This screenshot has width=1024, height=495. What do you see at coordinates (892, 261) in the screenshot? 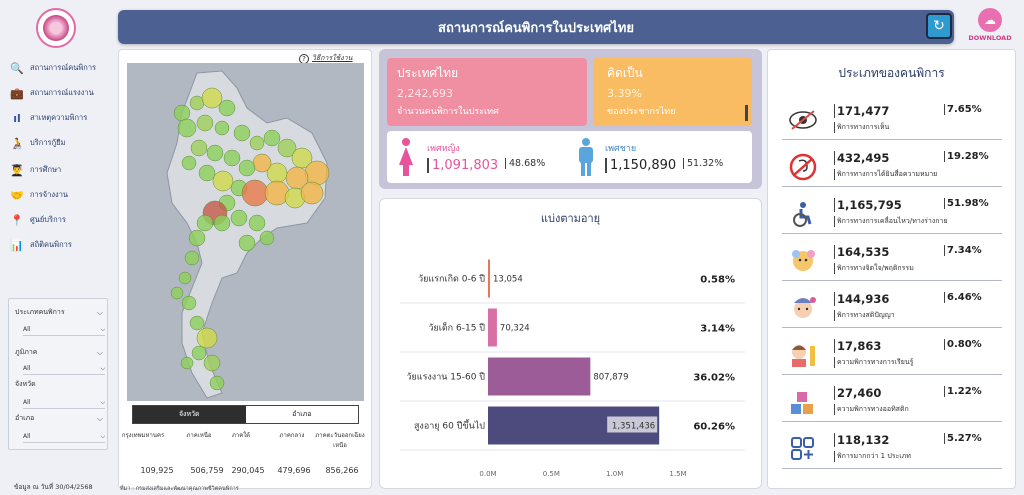
I see `disability-type-row: 164,535 7.34% พิการทางจิตใจ/พฤติกรรม` at bounding box center [892, 261].